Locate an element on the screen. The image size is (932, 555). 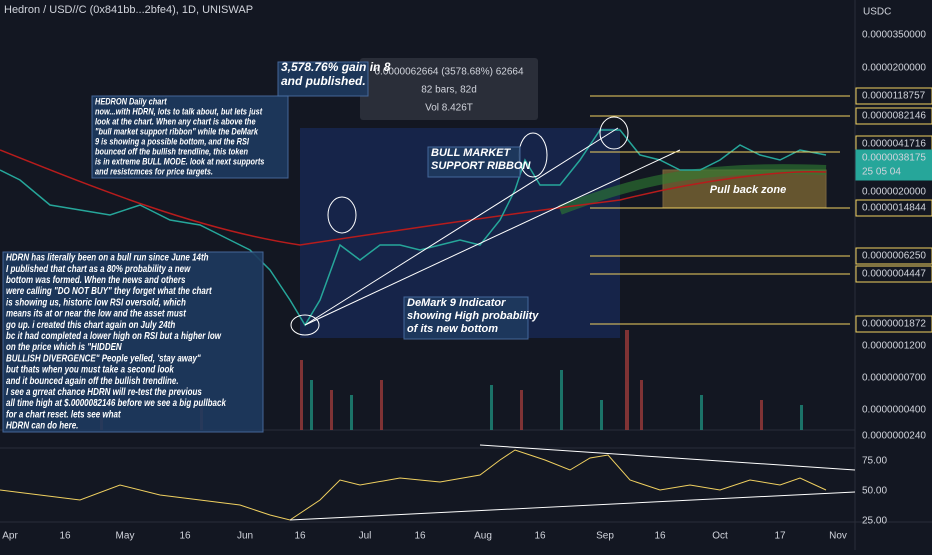
gain-note-box is located at coordinates (323, 79).